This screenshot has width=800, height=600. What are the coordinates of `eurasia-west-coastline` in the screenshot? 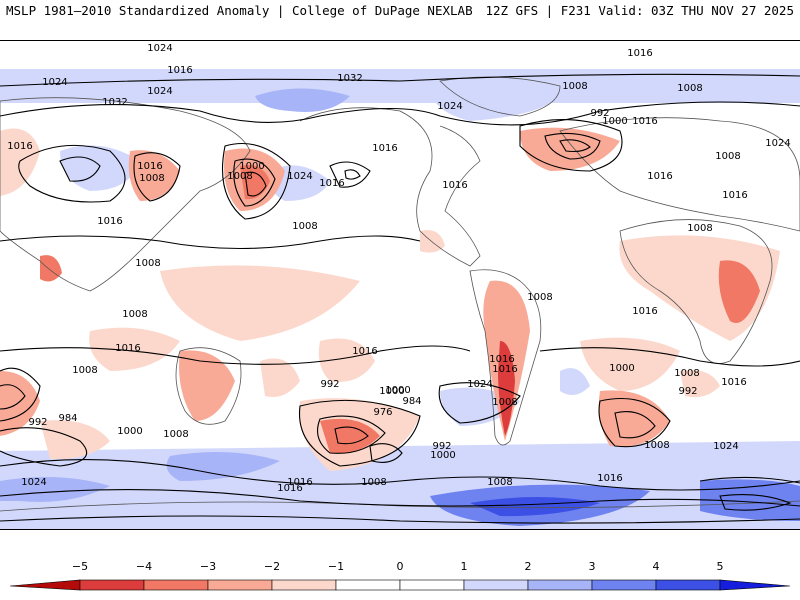 It's located at (679, 174).